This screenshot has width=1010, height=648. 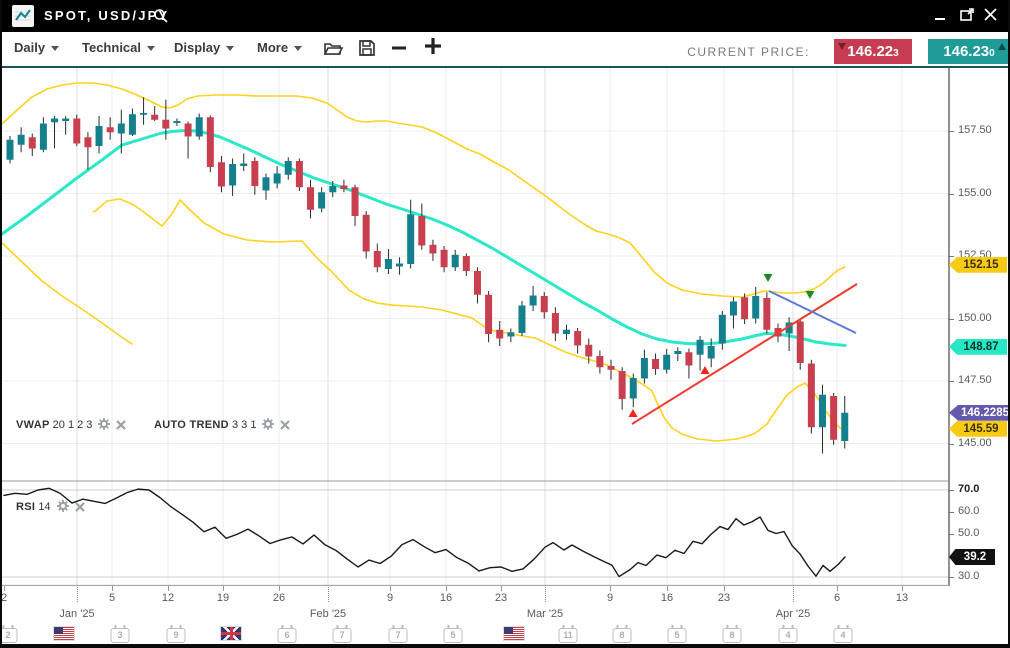 I want to click on menu-technical: Technical, so click(x=119, y=47).